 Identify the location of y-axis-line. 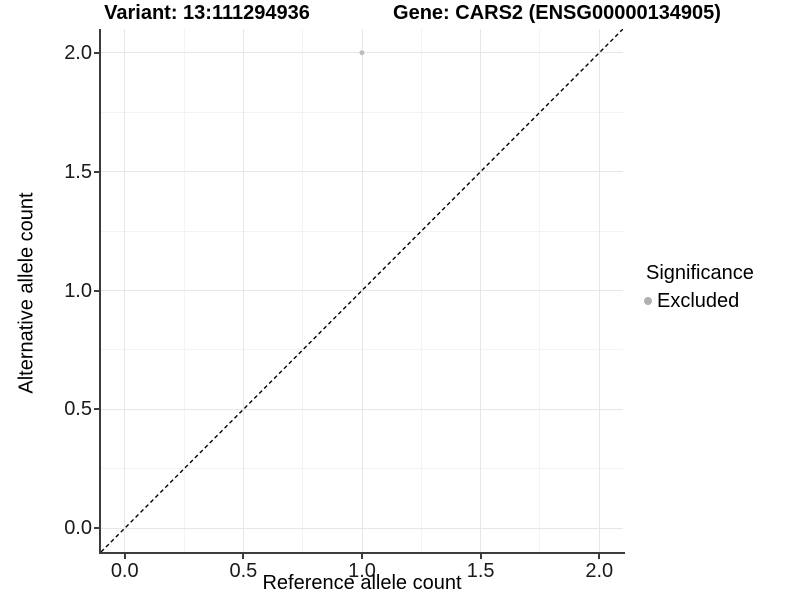
(100, 291).